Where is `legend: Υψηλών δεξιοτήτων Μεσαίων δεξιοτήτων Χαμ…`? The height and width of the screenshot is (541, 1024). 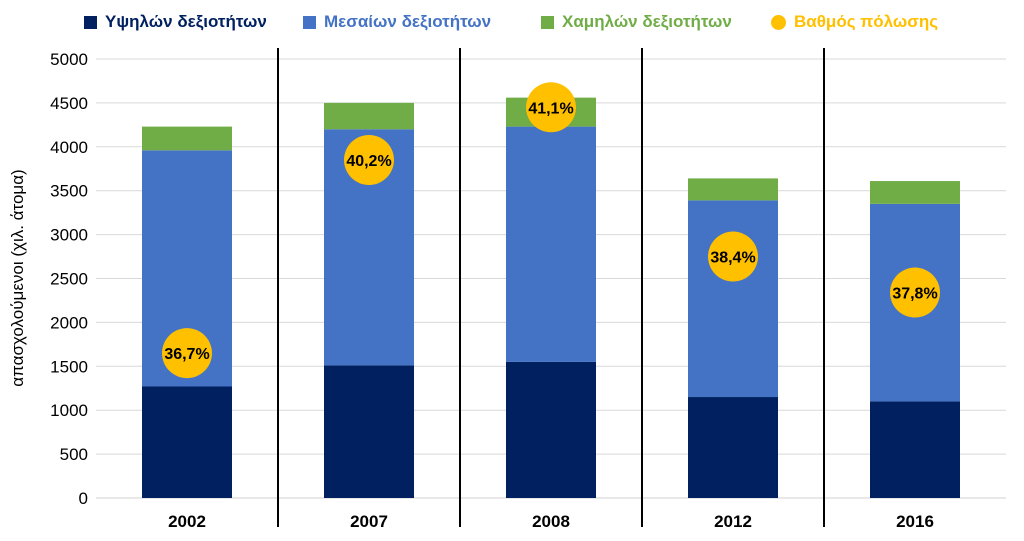
legend: Υψηλών δεξιοτήτων Μεσαίων δεξιοτήτων Χαμ… is located at coordinates (512, 25).